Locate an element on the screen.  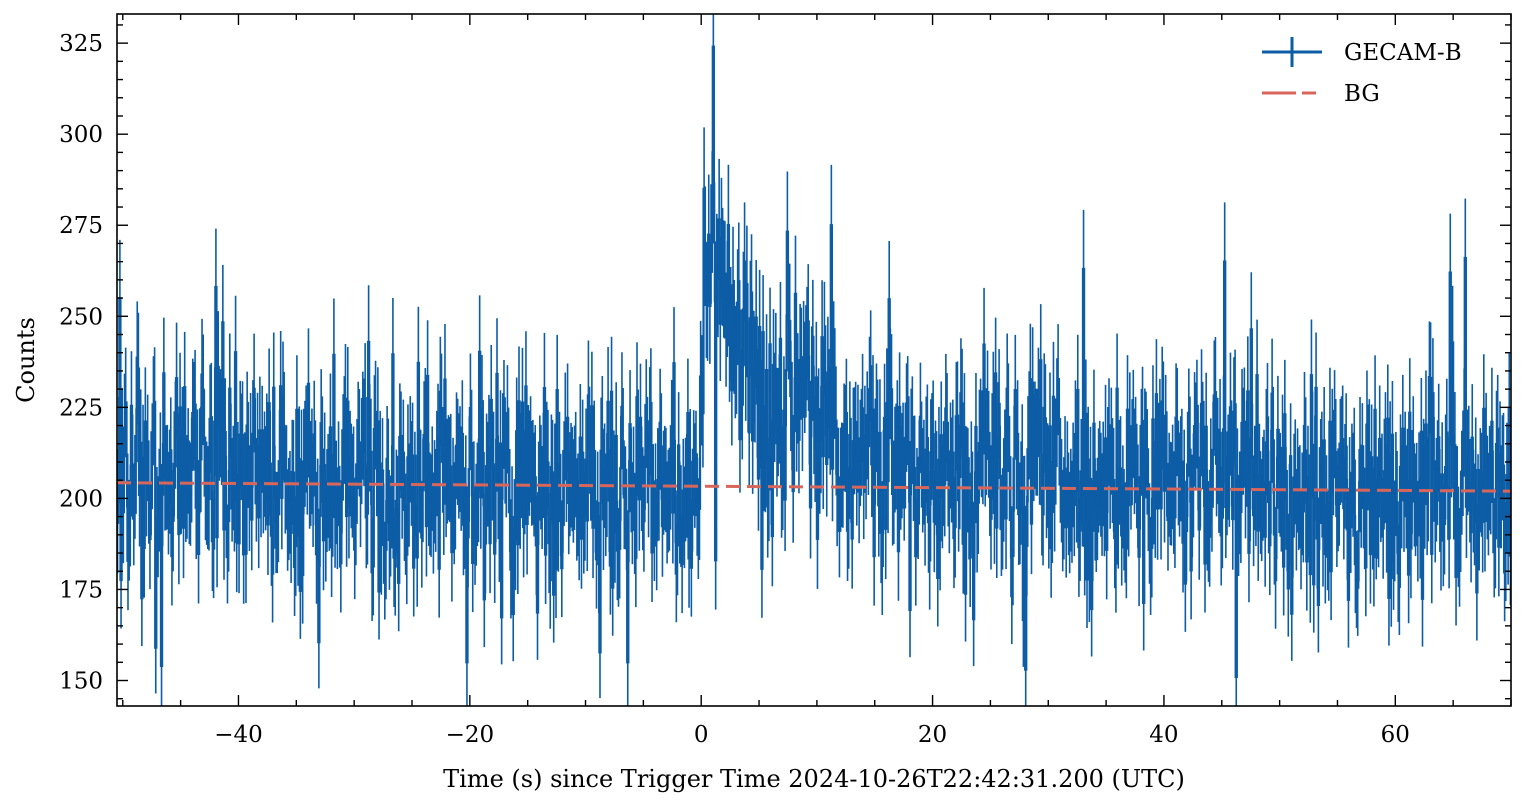
x-tick-label: 0 is located at coordinates (701, 735).